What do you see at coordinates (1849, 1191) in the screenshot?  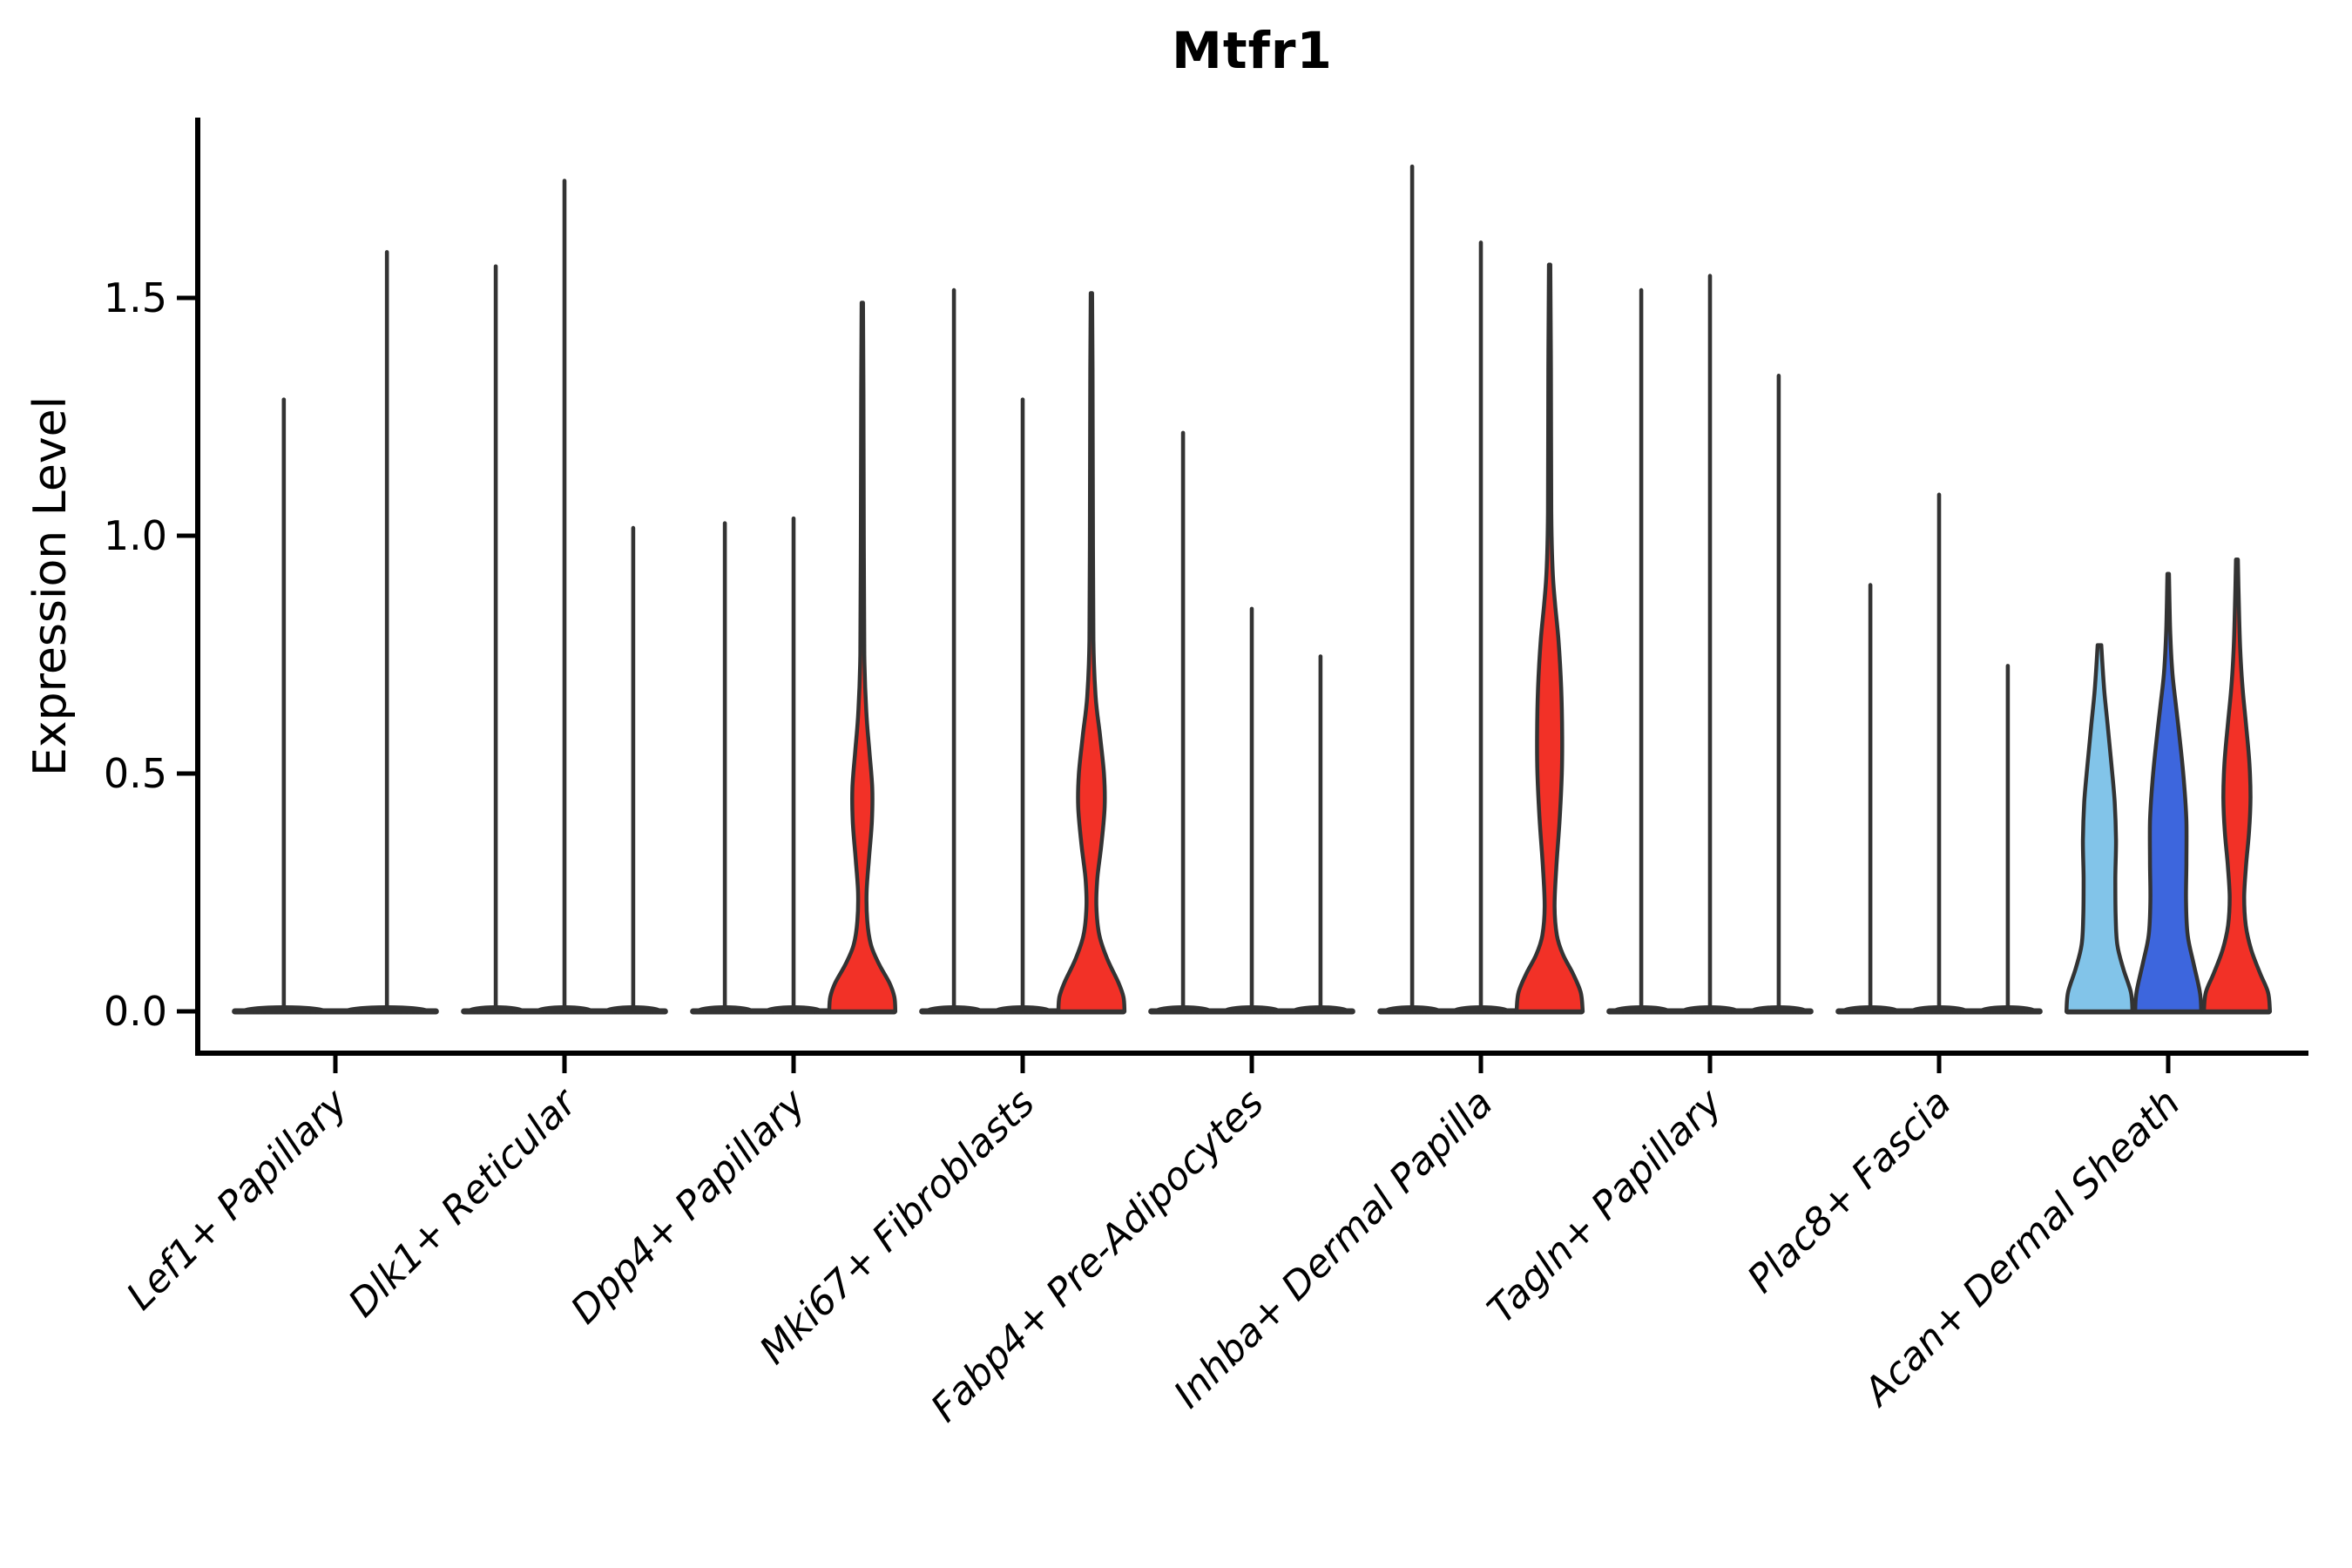 I see `x-category-label: Plac8+ Fascia` at bounding box center [1849, 1191].